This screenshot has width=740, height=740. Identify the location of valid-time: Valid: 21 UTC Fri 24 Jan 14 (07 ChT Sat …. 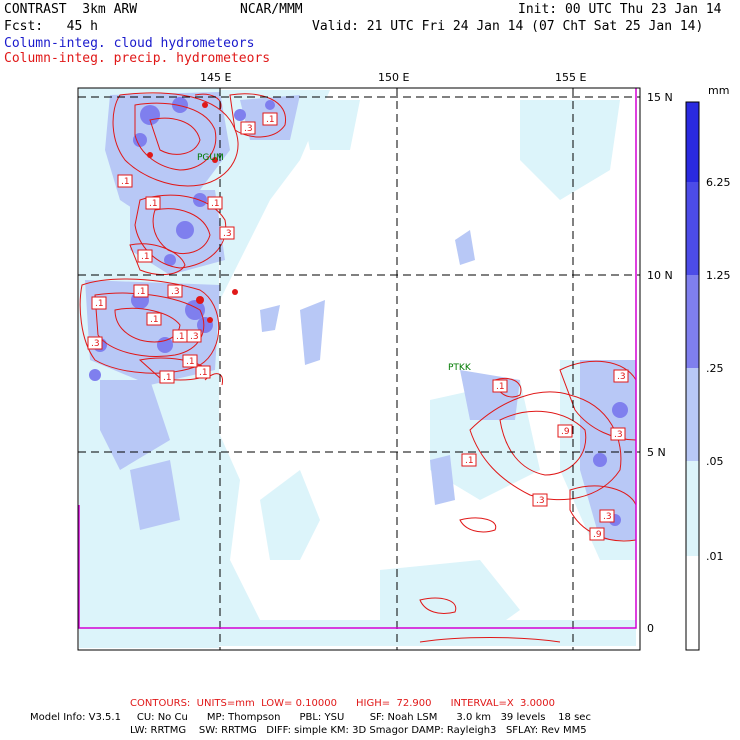
(508, 26).